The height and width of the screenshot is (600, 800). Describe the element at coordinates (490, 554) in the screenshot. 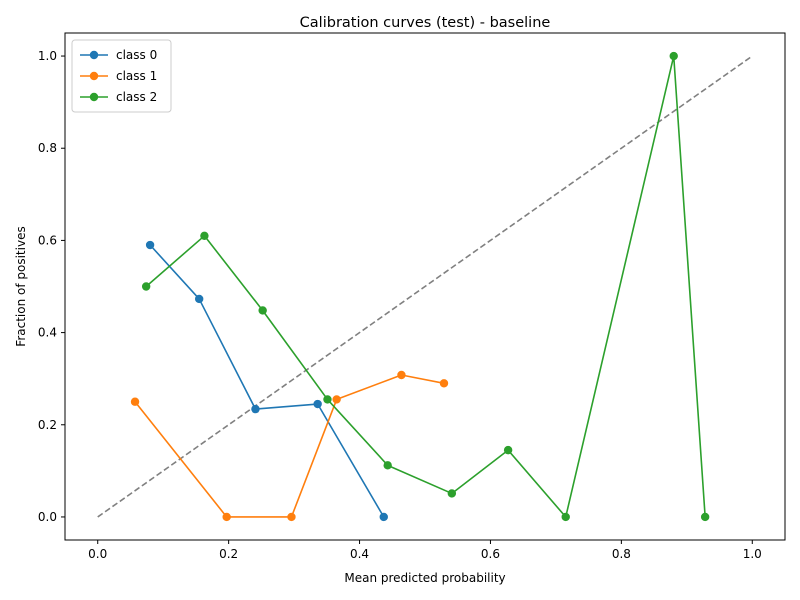

I see `x-tick-label: 0.6` at that location.